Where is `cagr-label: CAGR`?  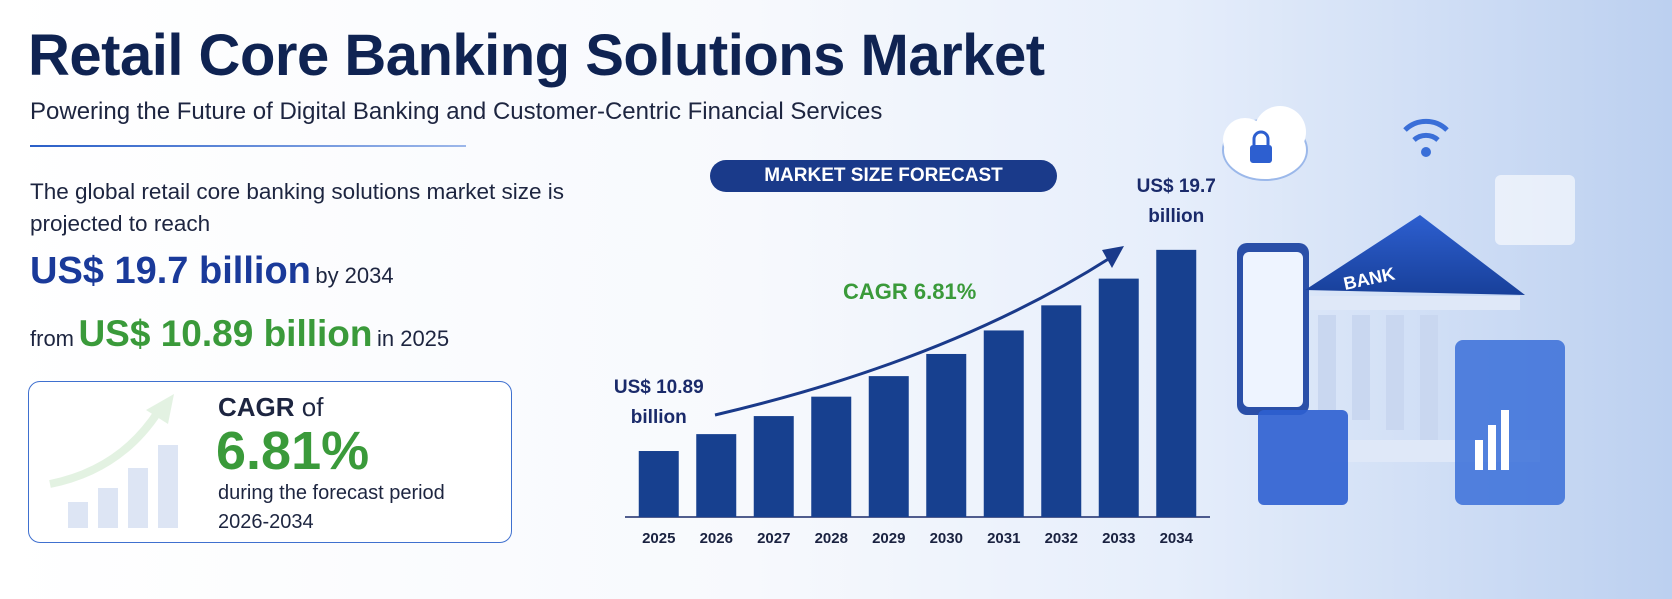 cagr-label: CAGR is located at coordinates (256, 407).